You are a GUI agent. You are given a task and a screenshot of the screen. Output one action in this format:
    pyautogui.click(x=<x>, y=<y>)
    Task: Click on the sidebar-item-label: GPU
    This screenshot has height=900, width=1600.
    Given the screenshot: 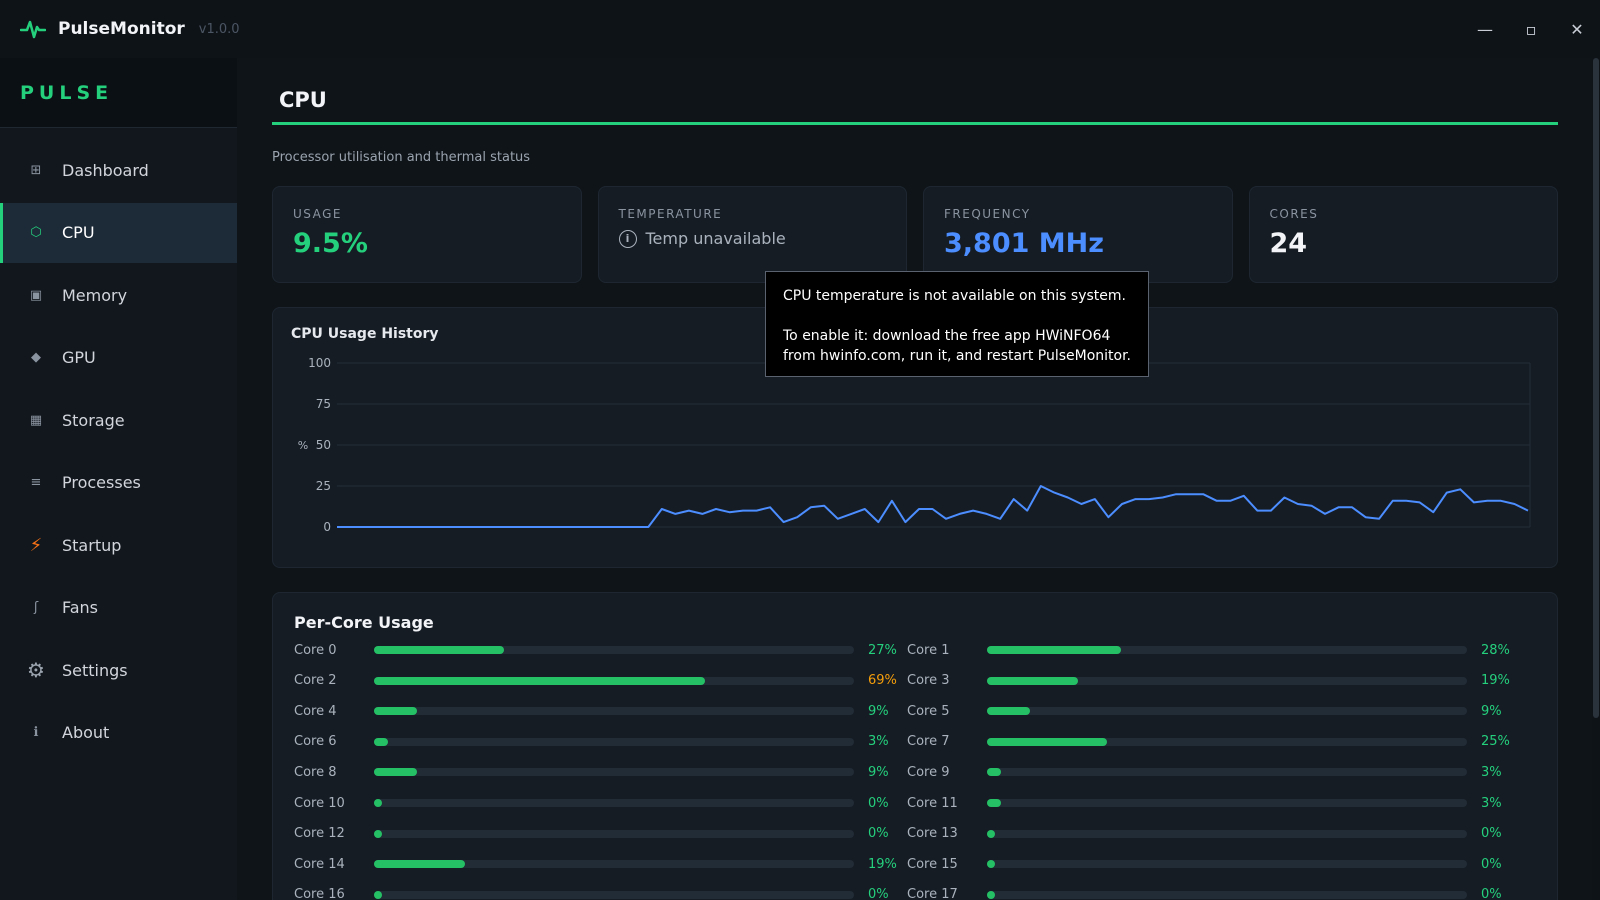 What is the action you would take?
    pyautogui.click(x=79, y=357)
    